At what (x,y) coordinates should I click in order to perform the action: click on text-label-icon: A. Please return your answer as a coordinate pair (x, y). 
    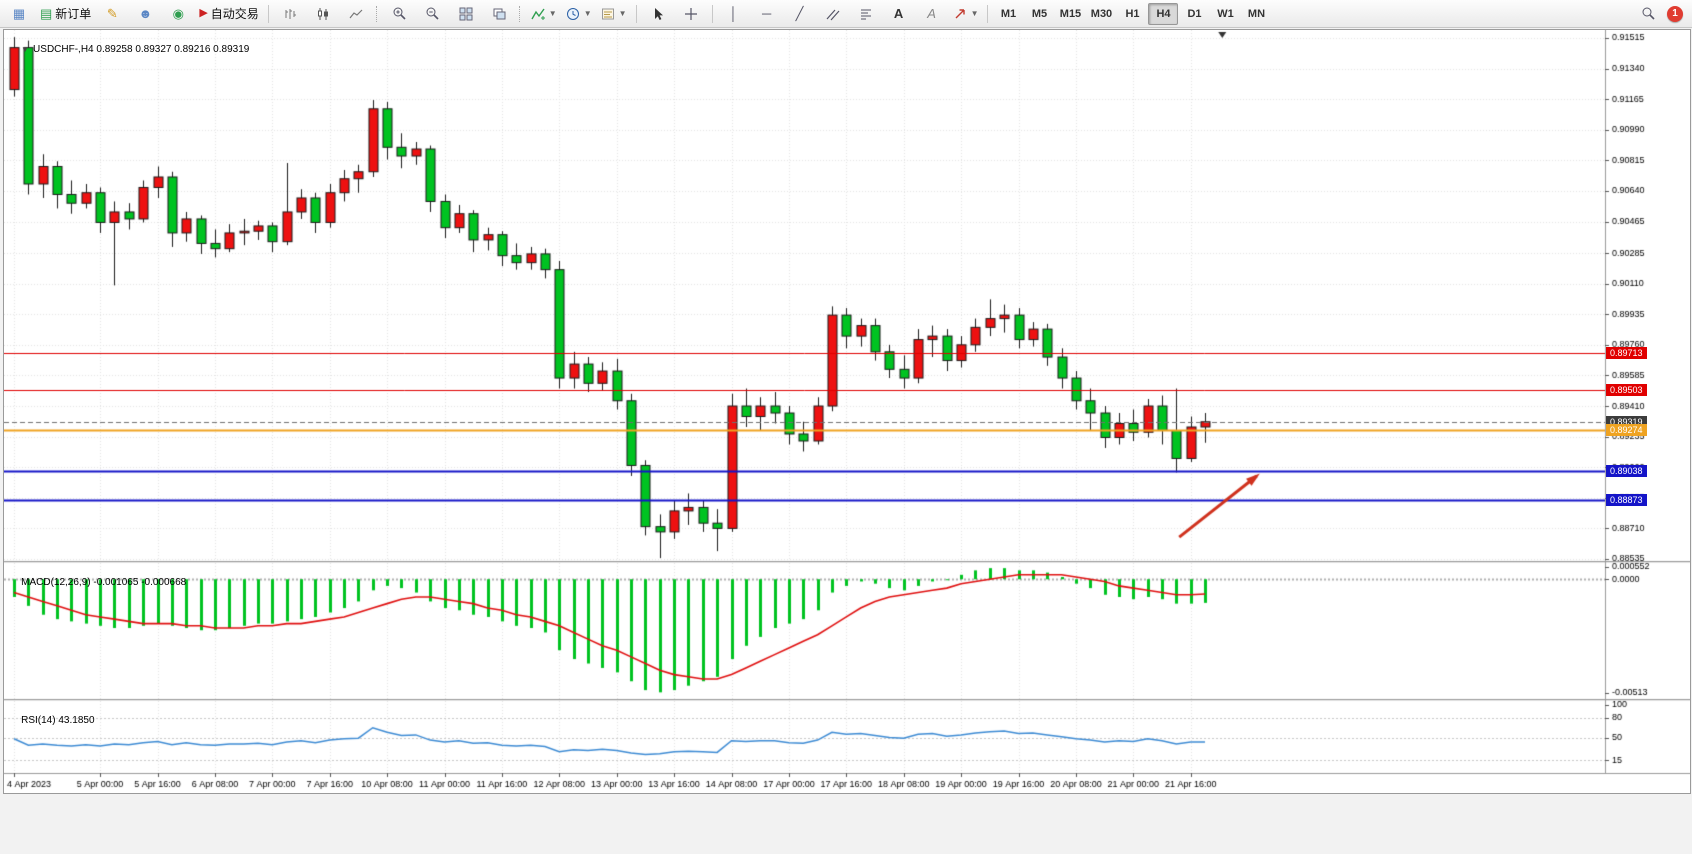
    Looking at the image, I should click on (931, 13).